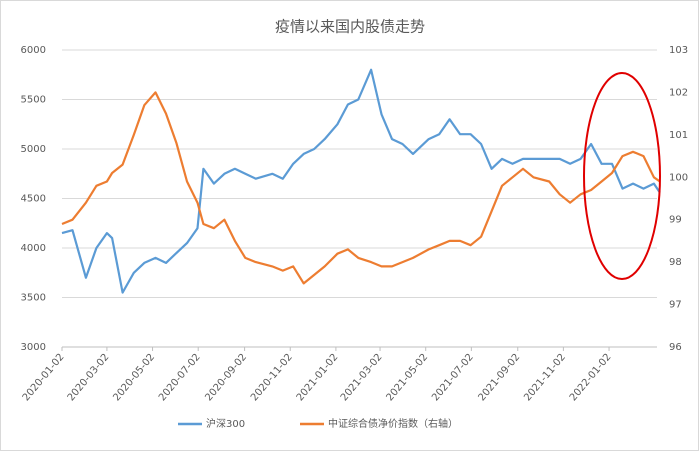 This screenshot has width=700, height=452. What do you see at coordinates (678, 50) in the screenshot?
I see `y2-tick-label: 103` at bounding box center [678, 50].